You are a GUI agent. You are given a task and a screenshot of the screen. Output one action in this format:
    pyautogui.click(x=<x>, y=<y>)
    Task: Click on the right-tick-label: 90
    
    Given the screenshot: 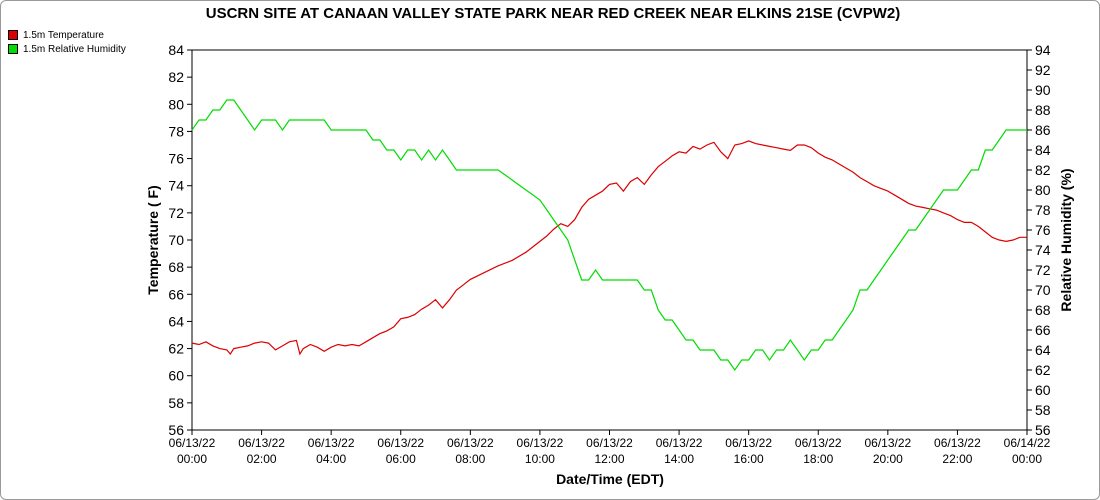 What is the action you would take?
    pyautogui.click(x=1043, y=90)
    